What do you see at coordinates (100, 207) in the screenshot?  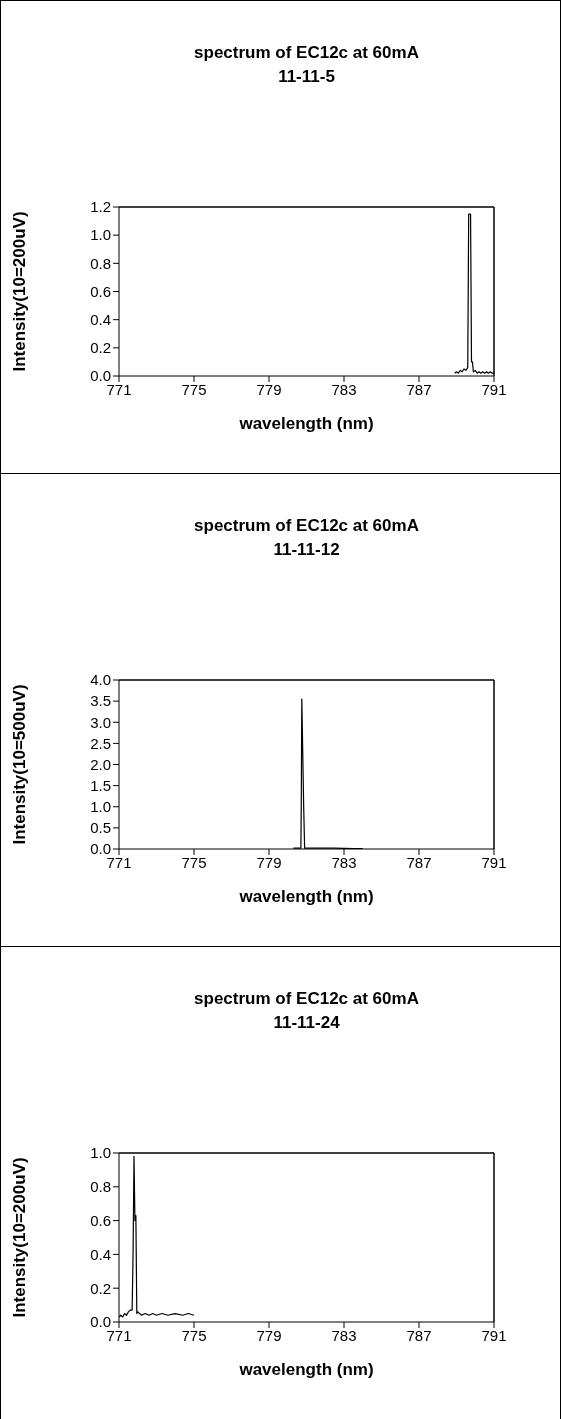 I see `y-tick-label: 1.2` at bounding box center [100, 207].